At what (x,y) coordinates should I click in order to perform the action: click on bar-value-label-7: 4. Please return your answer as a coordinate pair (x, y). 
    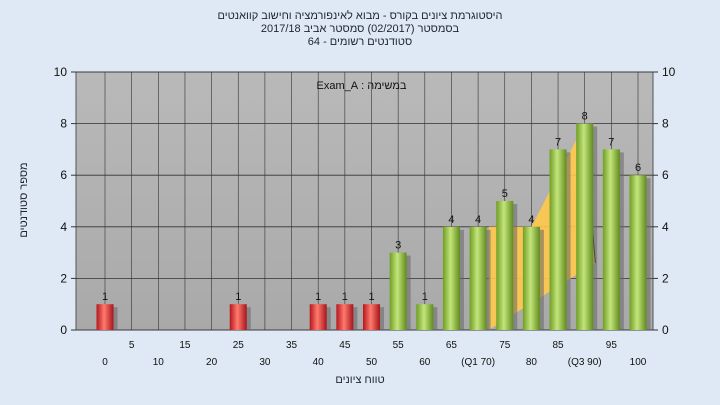
    Looking at the image, I should click on (451, 220).